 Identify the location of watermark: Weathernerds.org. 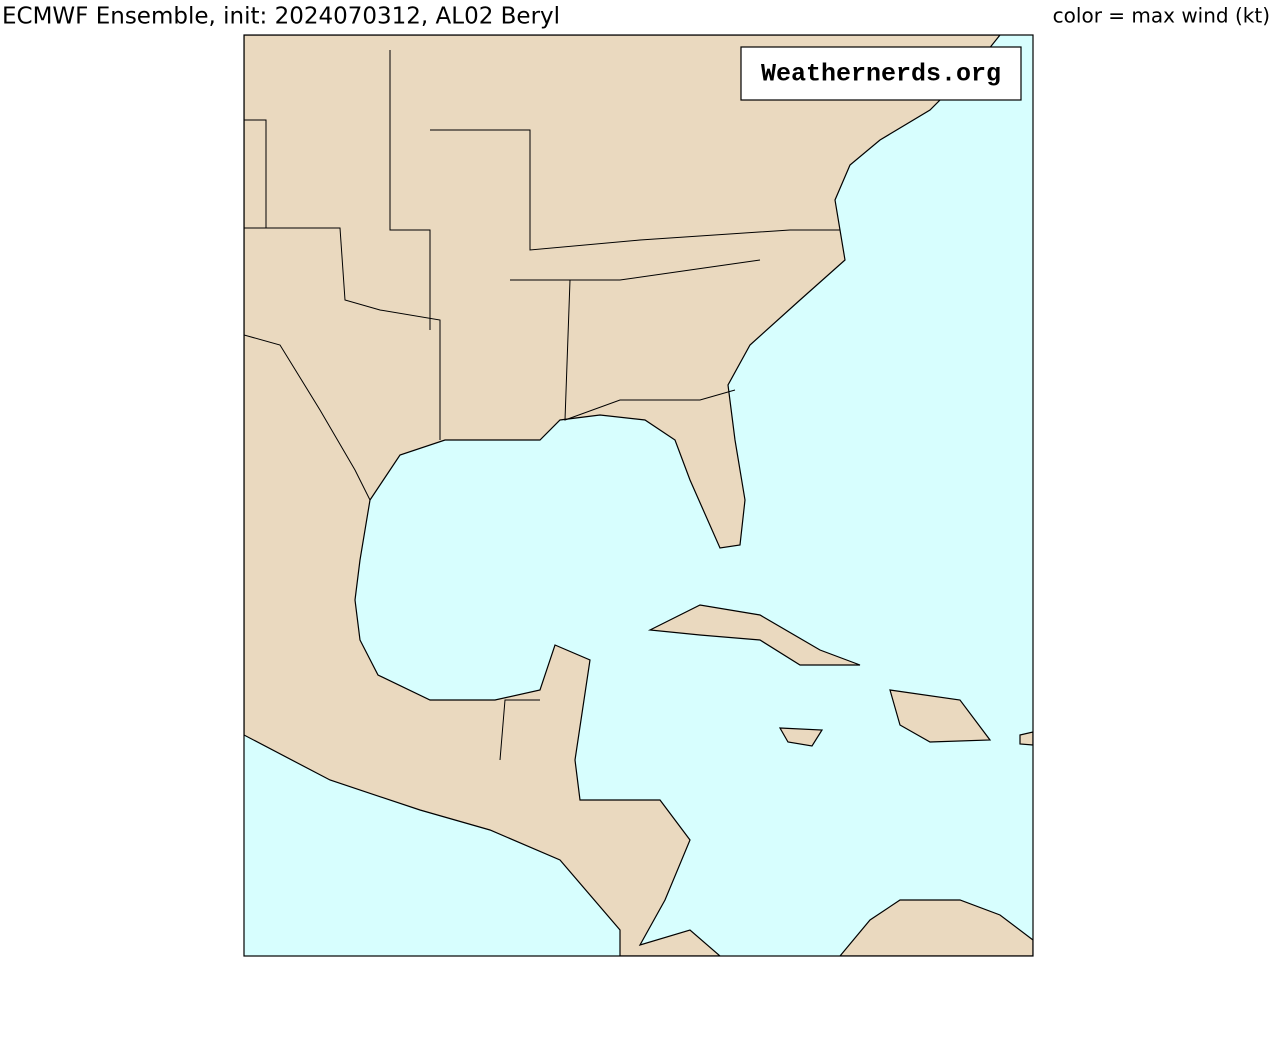
(881, 74).